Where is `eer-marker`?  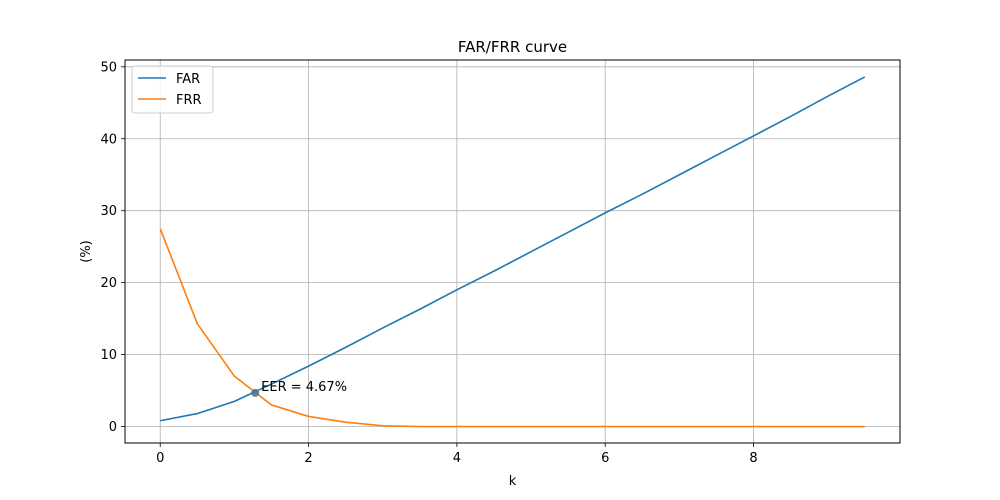
eer-marker is located at coordinates (255, 392).